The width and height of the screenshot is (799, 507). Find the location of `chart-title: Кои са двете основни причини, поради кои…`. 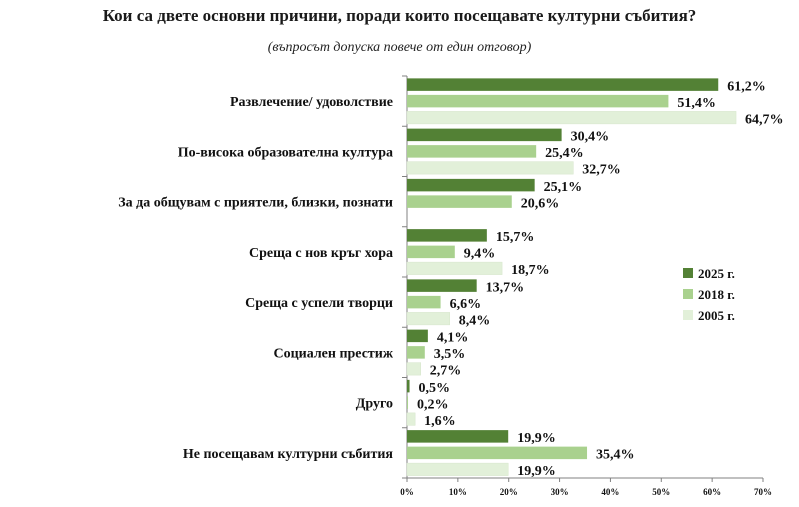

chart-title: Кои са двете основни причини, поради кои… is located at coordinates (399, 15).